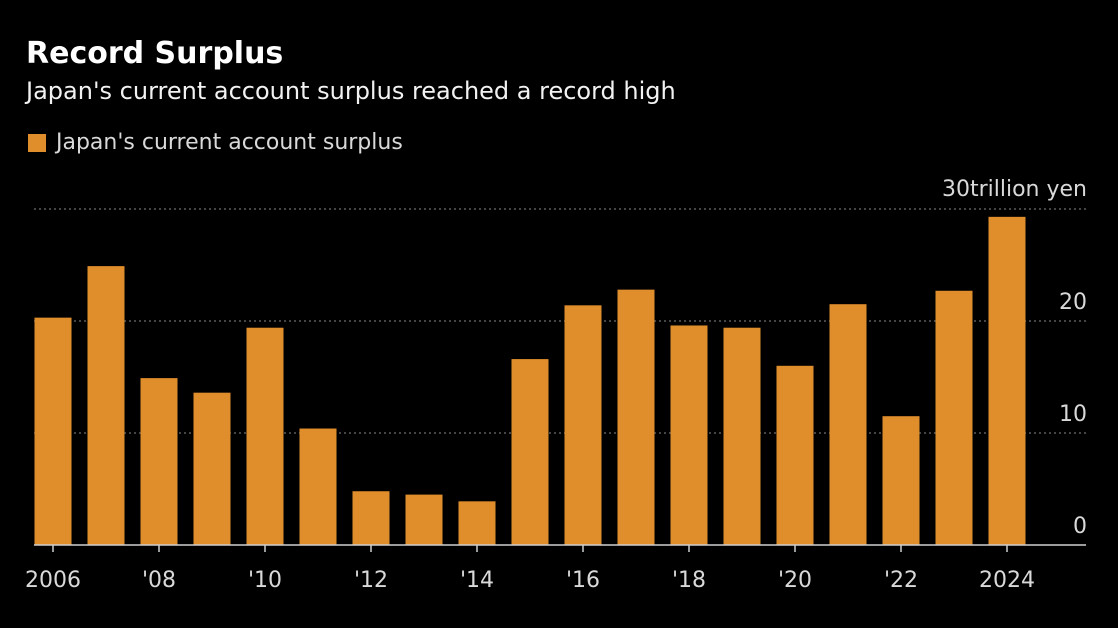 The height and width of the screenshot is (628, 1118). I want to click on x-tick-label-2018: '18, so click(689, 580).